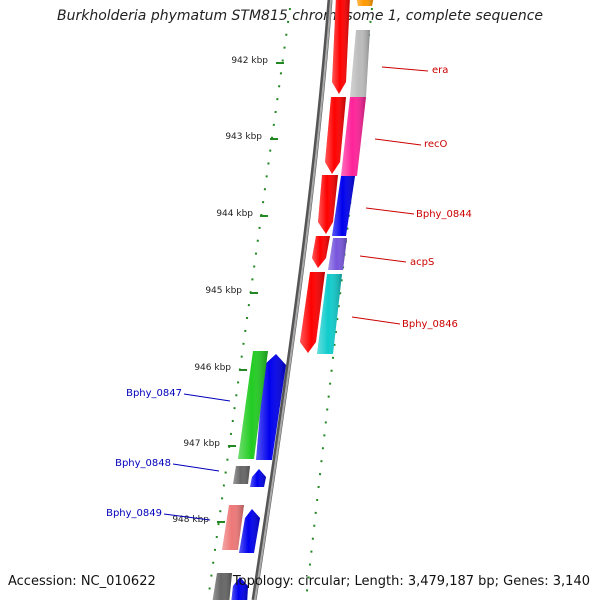  I want to click on outer-strand-colored-genes, so click(345, 177).